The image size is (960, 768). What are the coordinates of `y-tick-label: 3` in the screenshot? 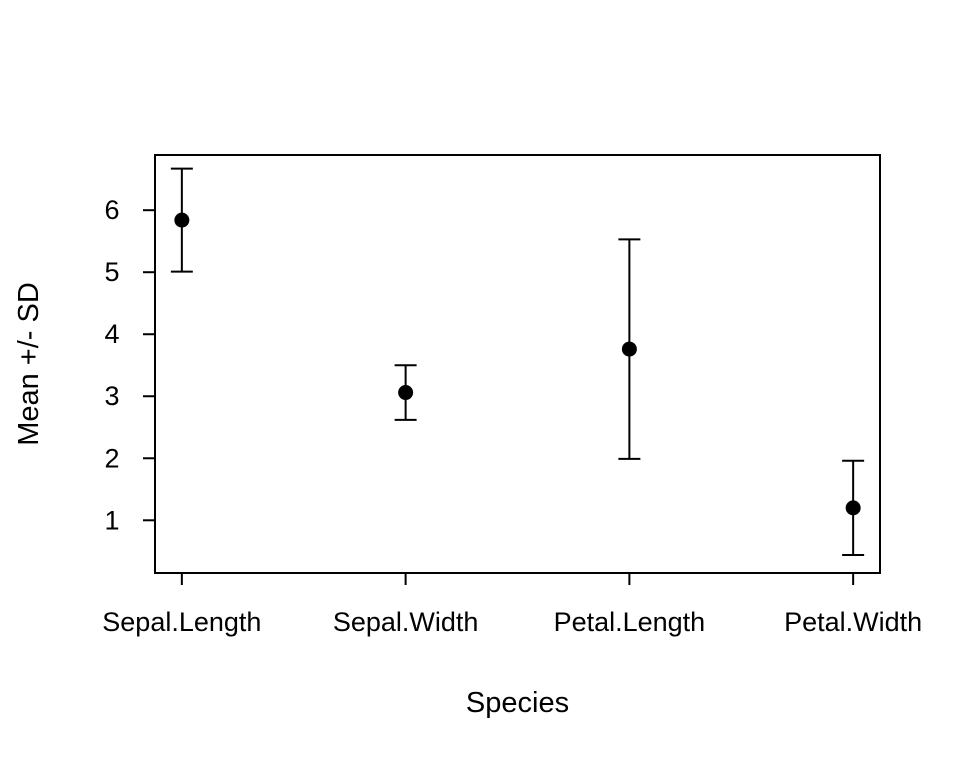 It's located at (111, 396).